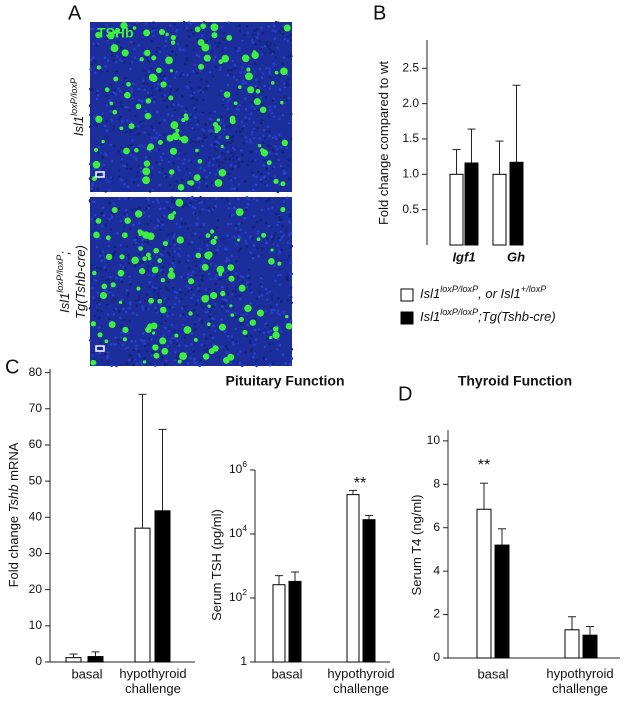  Describe the element at coordinates (152, 673) in the screenshot. I see `text-line: hypothyroid` at that location.